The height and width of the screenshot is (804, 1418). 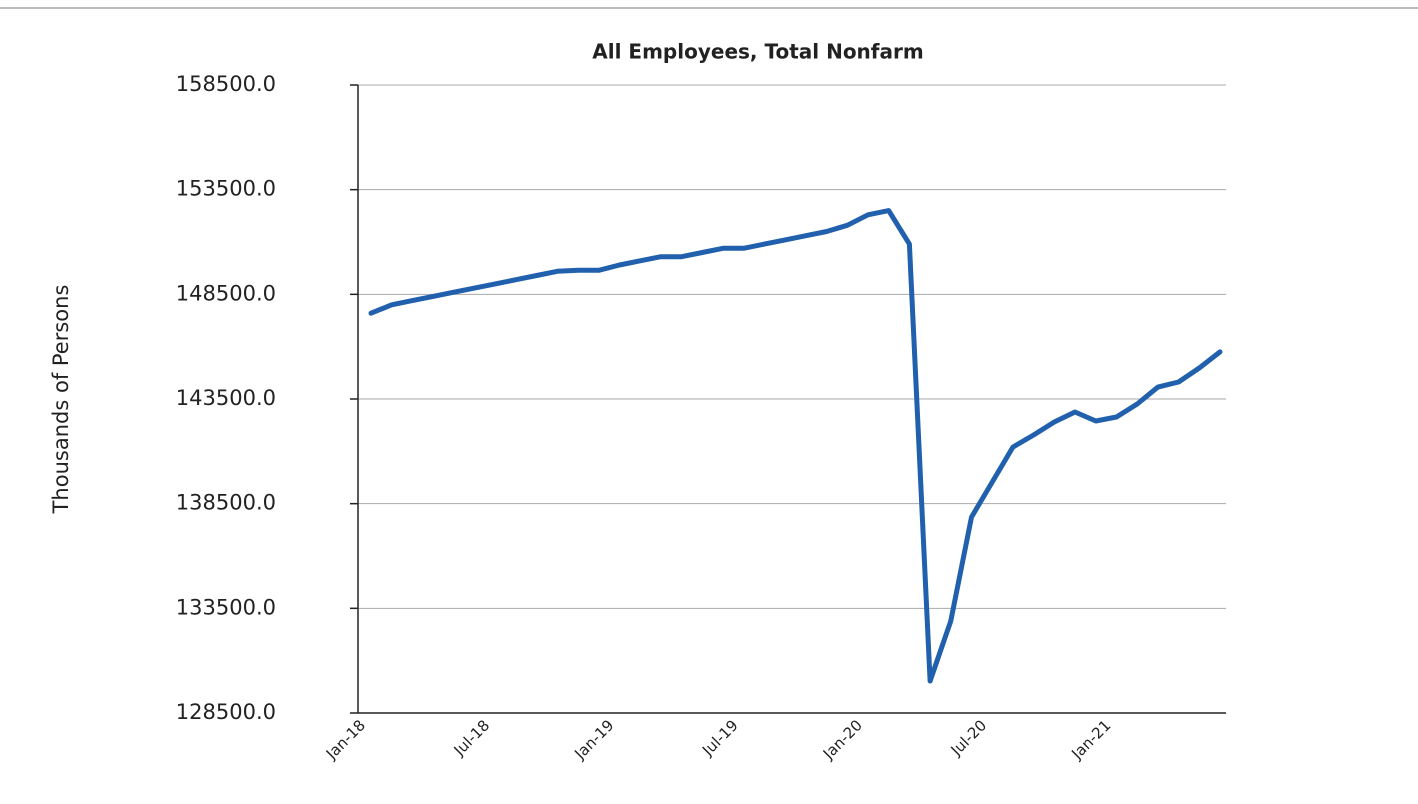 I want to click on y-tick-label: 153500.0, so click(x=226, y=189).